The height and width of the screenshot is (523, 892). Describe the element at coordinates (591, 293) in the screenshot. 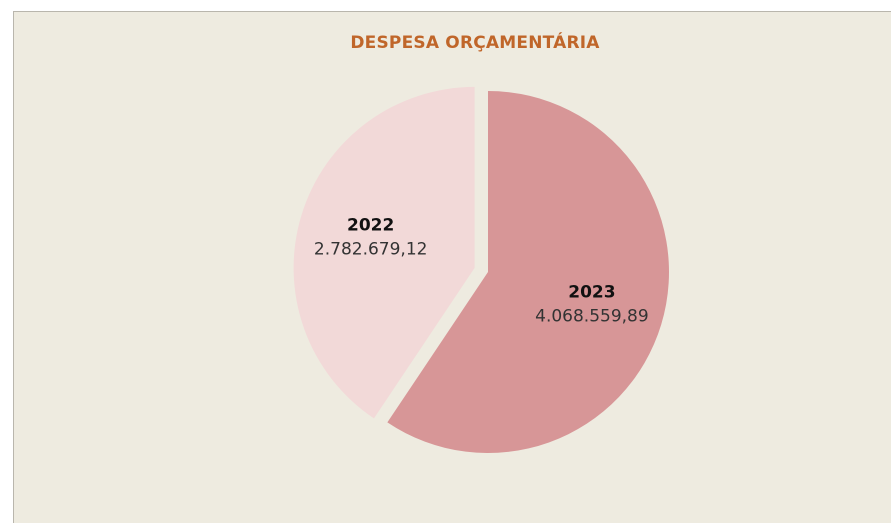

I see `slice-label-year-2023: 2023` at that location.